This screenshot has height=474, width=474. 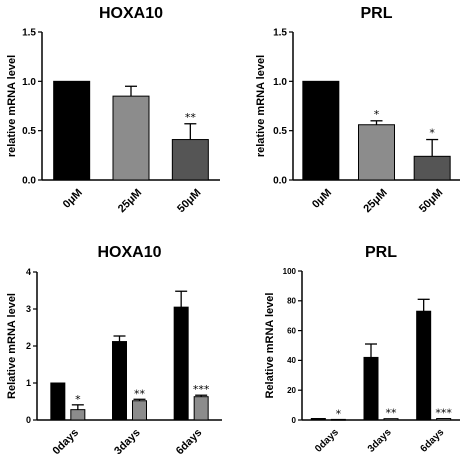 I want to click on y-tick-label: 60, so click(x=291, y=330).